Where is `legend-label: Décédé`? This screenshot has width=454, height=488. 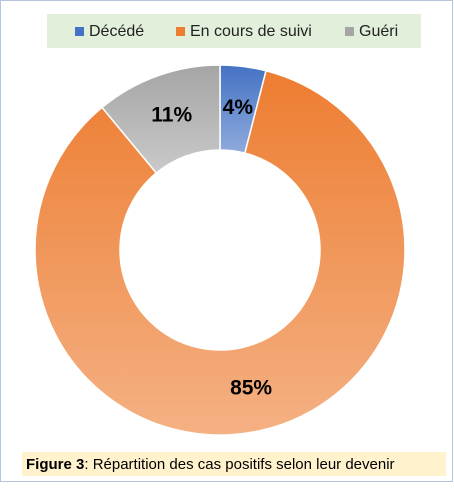 legend-label: Décédé is located at coordinates (116, 31).